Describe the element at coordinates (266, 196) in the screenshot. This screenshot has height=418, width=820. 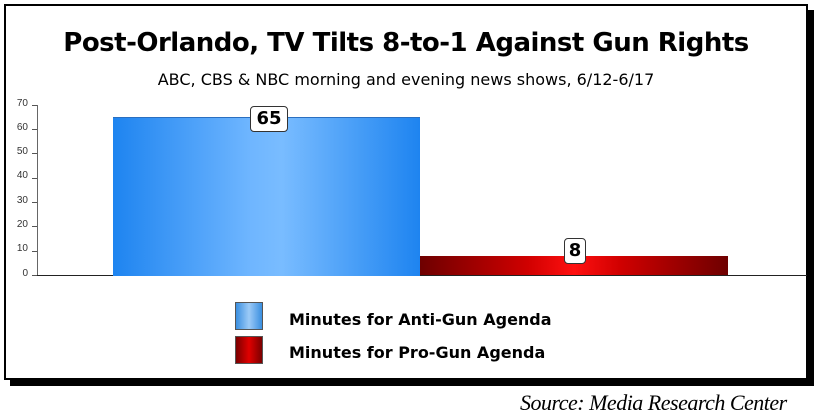
I see `bar-anti-gun` at that location.